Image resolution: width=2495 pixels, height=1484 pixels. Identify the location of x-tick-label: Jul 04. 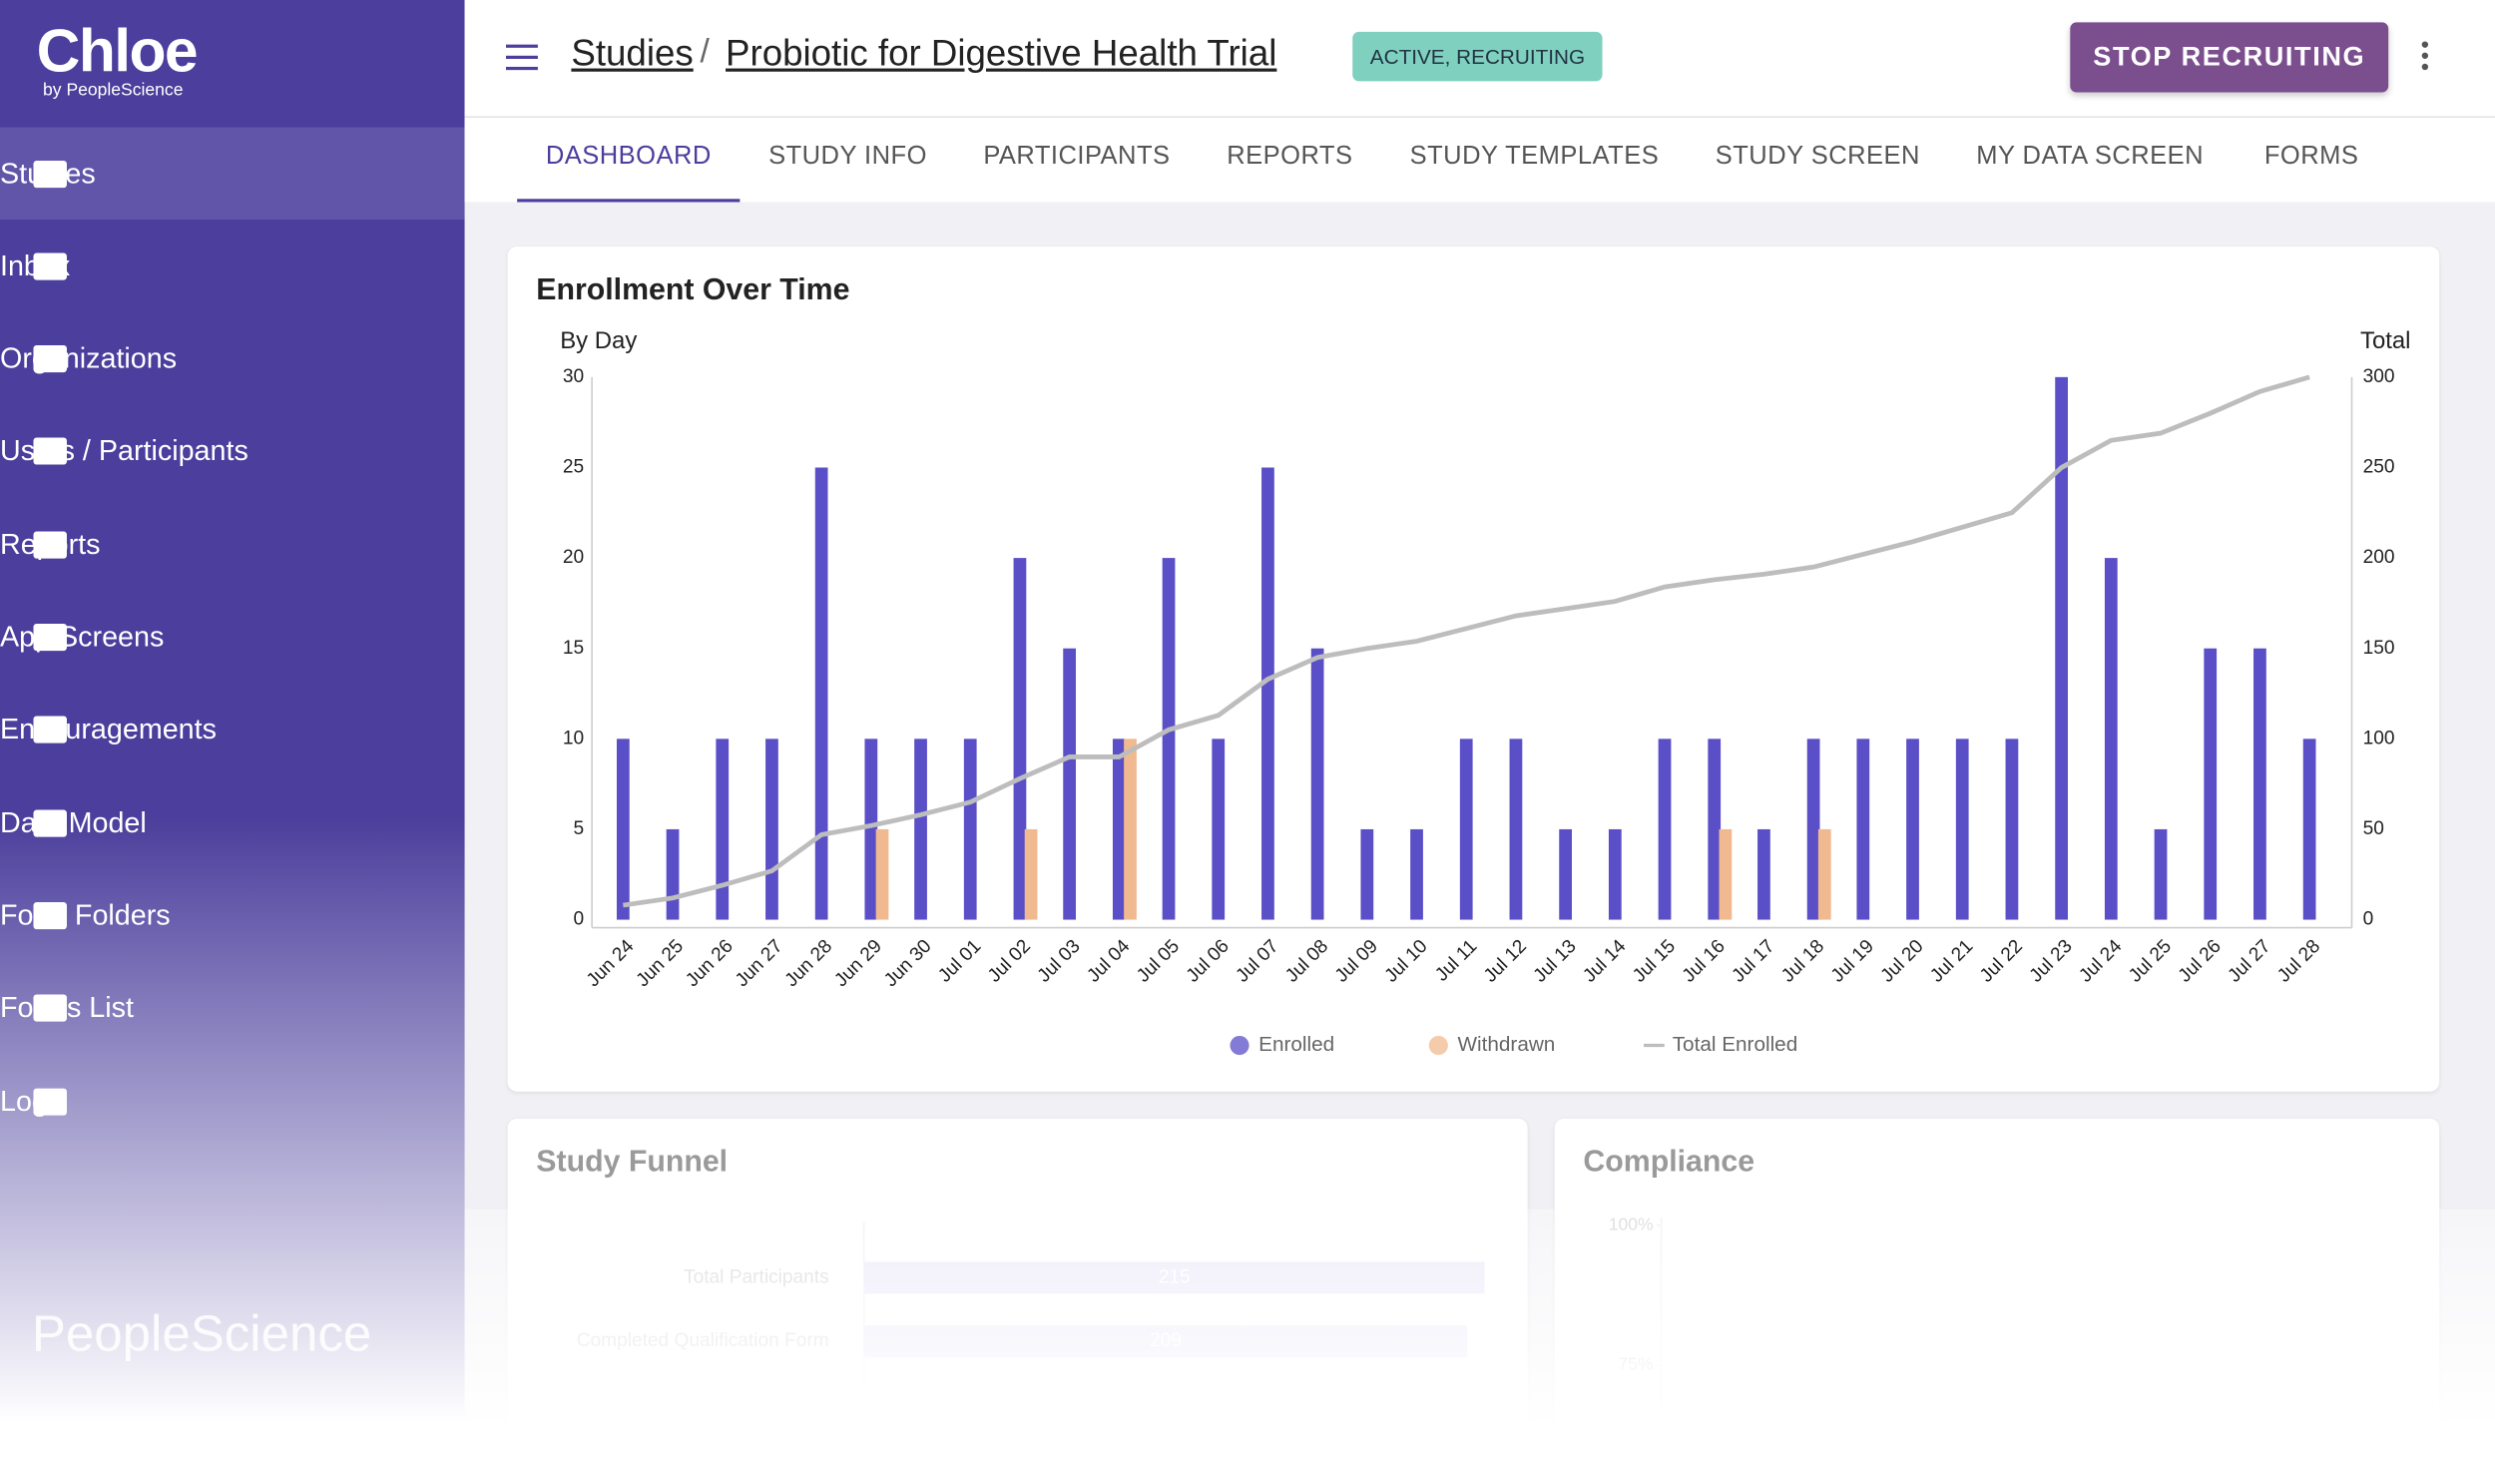
(1108, 960).